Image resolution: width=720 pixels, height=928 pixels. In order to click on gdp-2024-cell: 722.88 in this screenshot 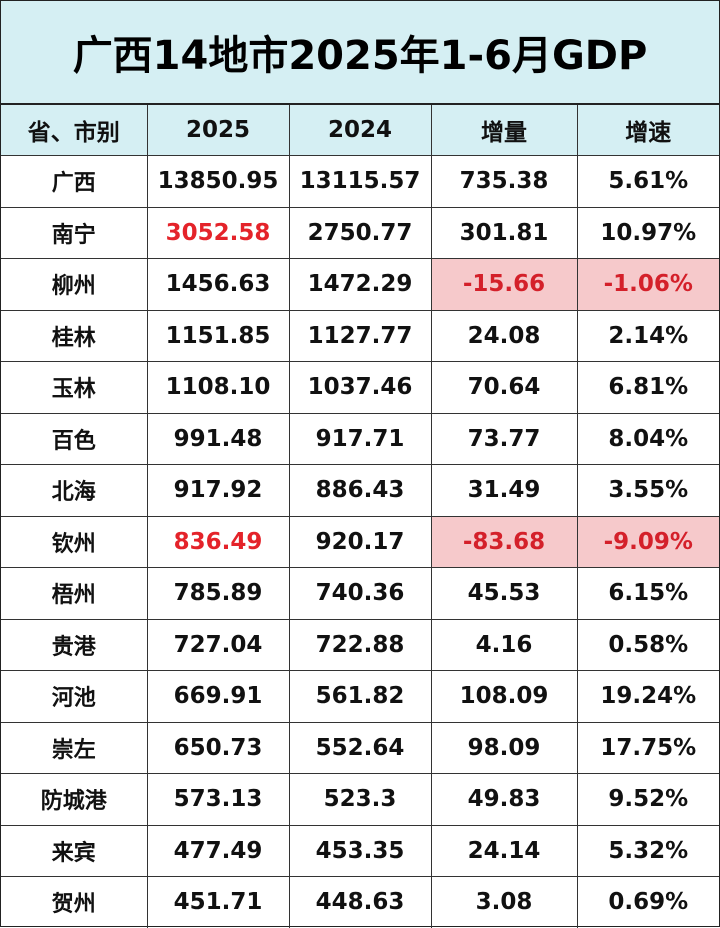, I will do `click(360, 644)`.